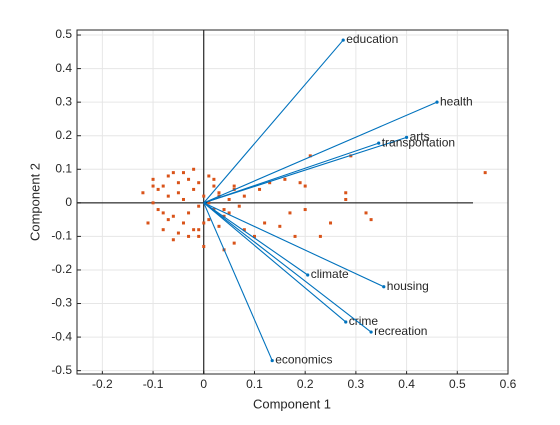  What do you see at coordinates (68, 202) in the screenshot?
I see `y-tick-label: 0` at bounding box center [68, 202].